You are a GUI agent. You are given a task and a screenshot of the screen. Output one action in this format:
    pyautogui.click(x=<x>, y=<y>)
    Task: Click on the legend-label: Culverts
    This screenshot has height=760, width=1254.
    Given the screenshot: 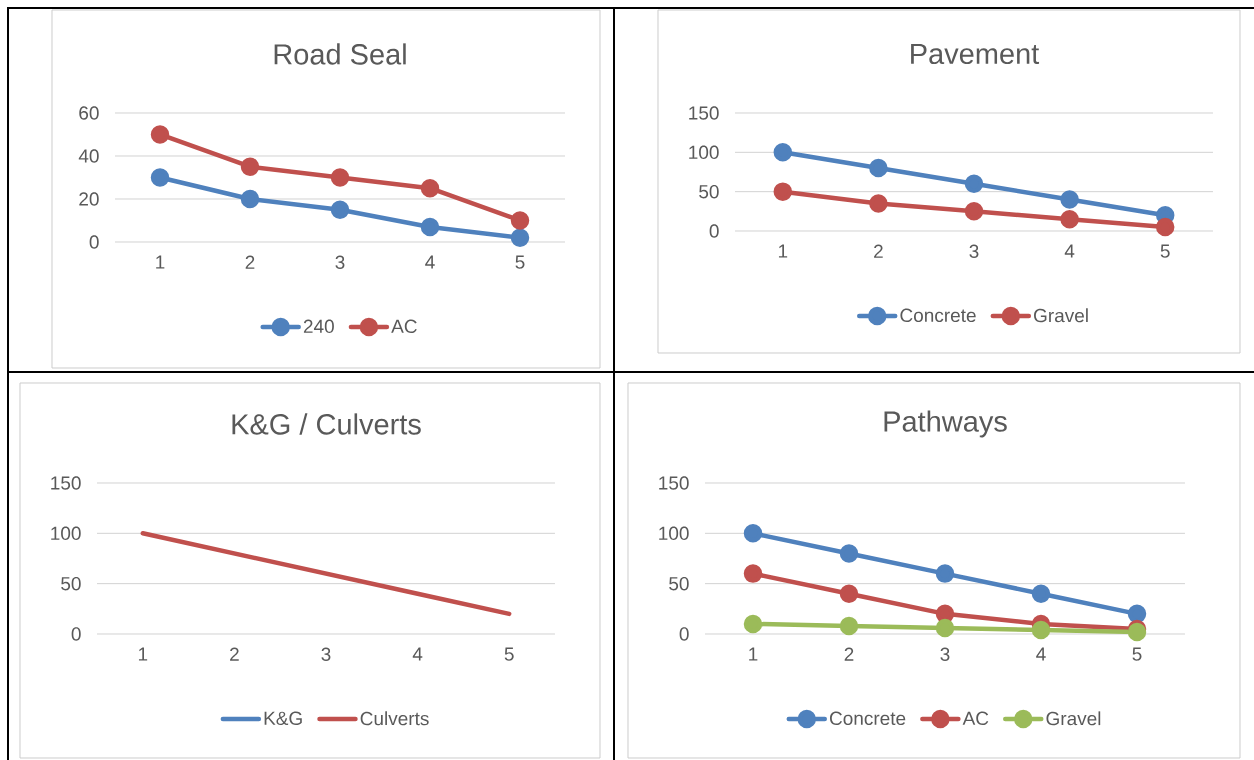 What is the action you would take?
    pyautogui.click(x=394, y=718)
    